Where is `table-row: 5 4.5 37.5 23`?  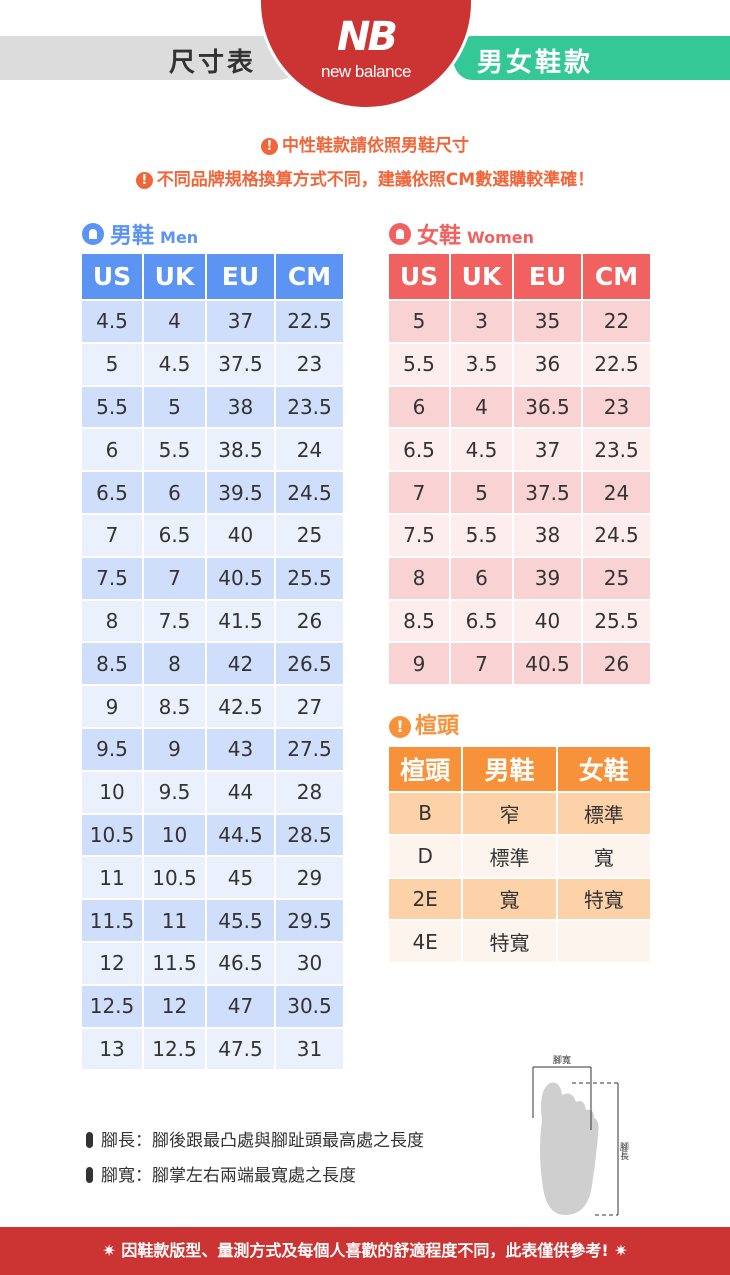
table-row: 5 4.5 37.5 23 is located at coordinates (212, 364).